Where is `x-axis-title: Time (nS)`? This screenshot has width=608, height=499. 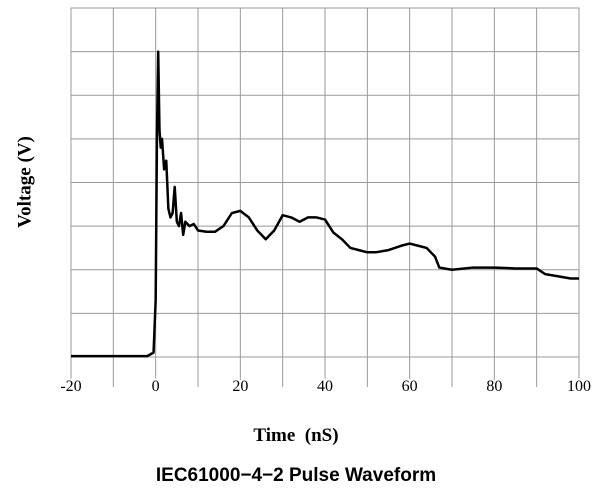
x-axis-title: Time (nS) is located at coordinates (295, 435).